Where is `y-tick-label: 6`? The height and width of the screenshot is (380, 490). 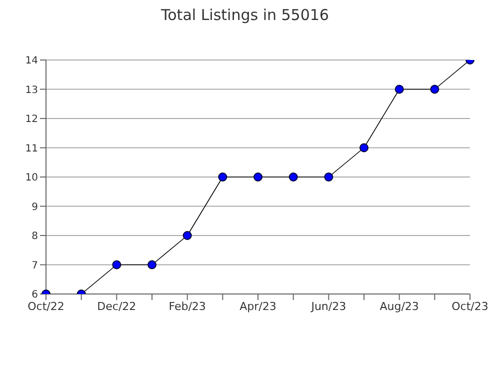
y-tick-label: 6 is located at coordinates (35, 295).